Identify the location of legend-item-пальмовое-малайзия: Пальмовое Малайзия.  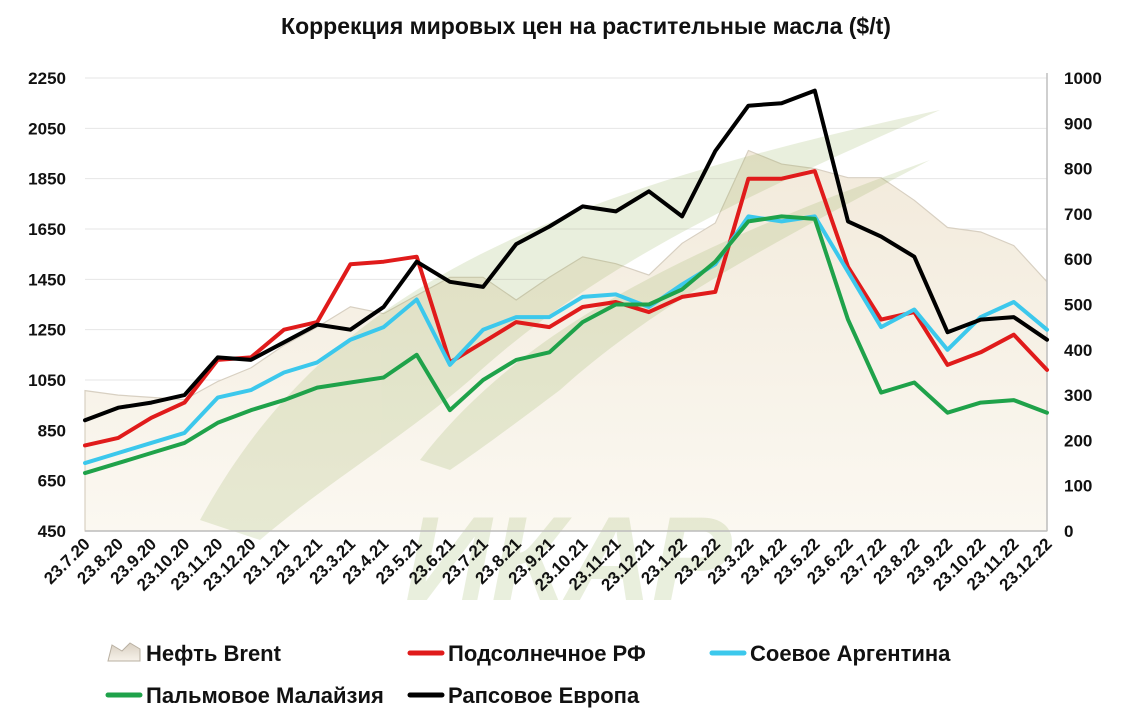
(244, 695).